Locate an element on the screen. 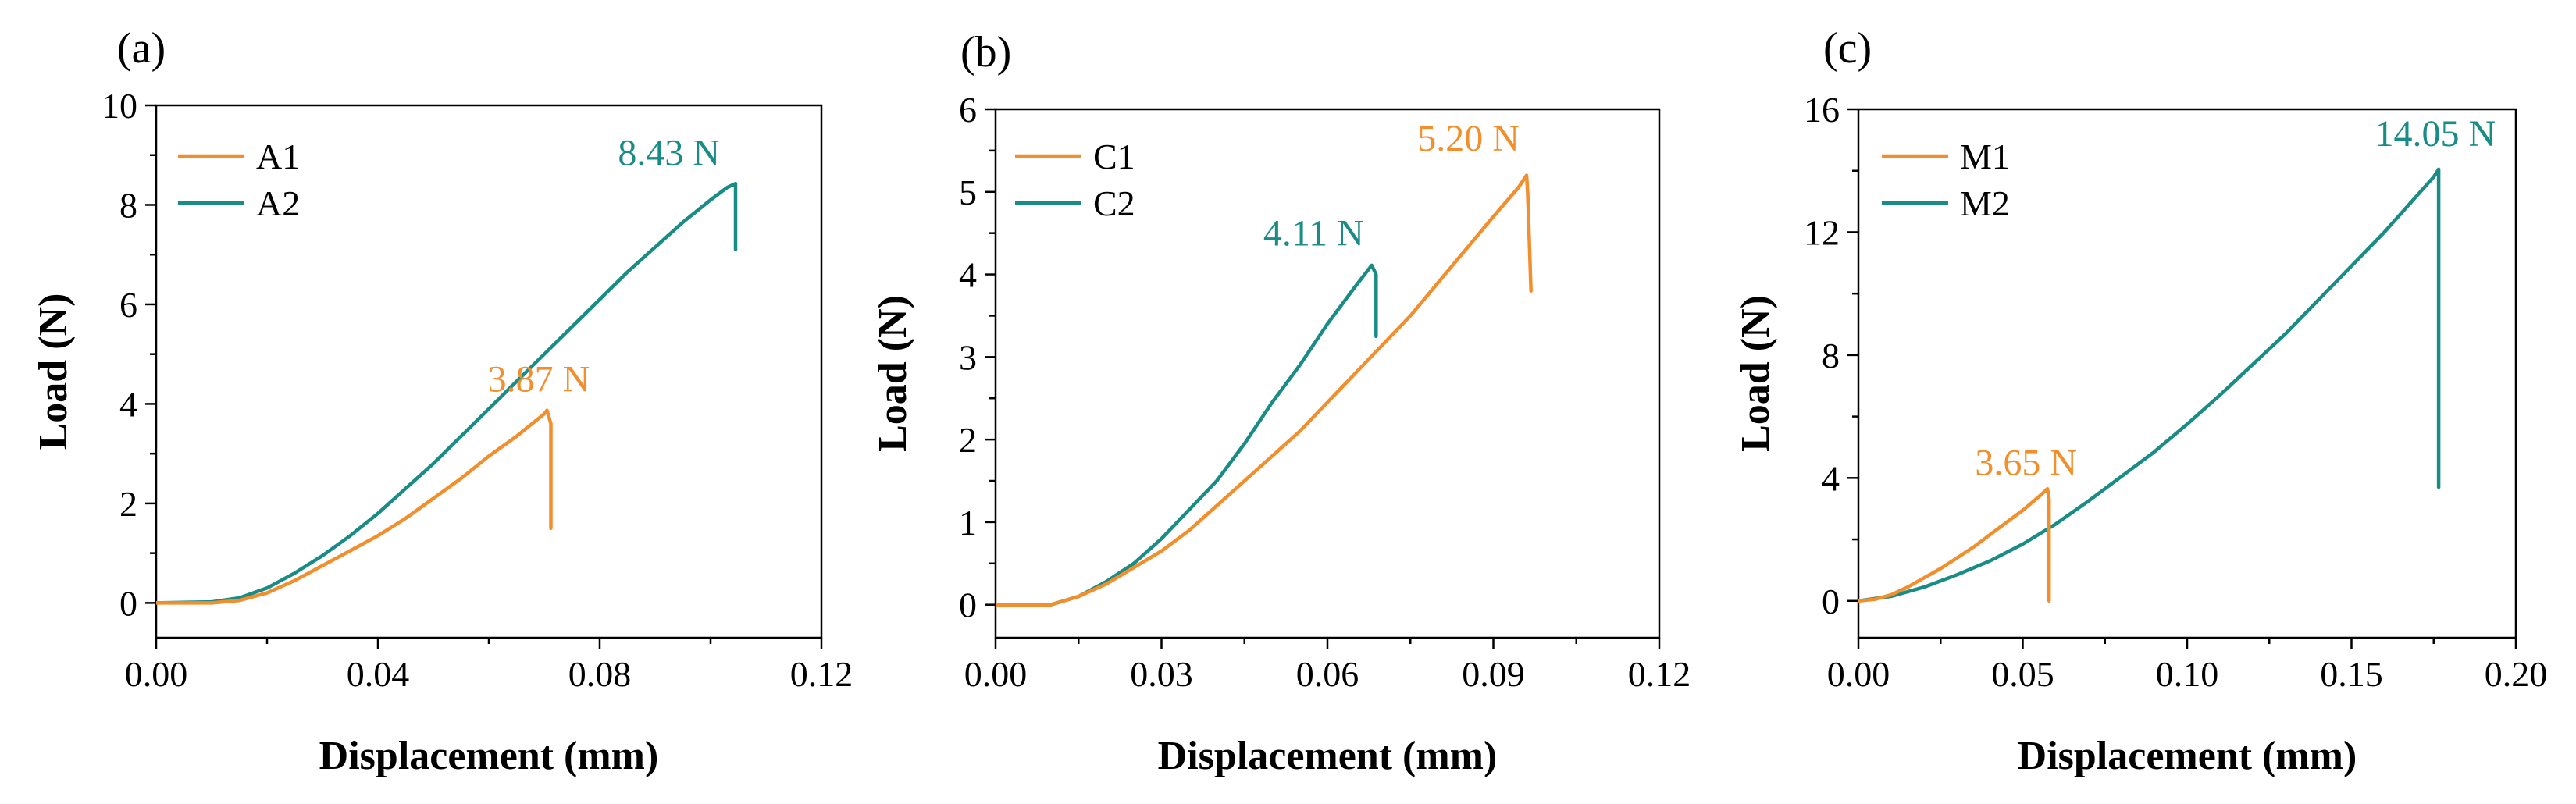 The width and height of the screenshot is (2576, 804). x-tick-label: 0.06 is located at coordinates (1328, 674).